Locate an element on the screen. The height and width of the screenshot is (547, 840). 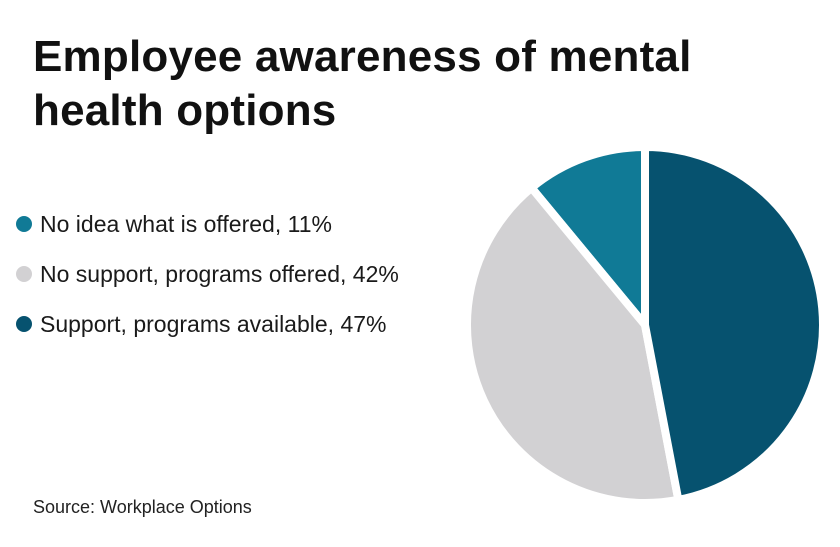
legend-item-no-idea: No idea what is offered, 11% is located at coordinates (251, 224).